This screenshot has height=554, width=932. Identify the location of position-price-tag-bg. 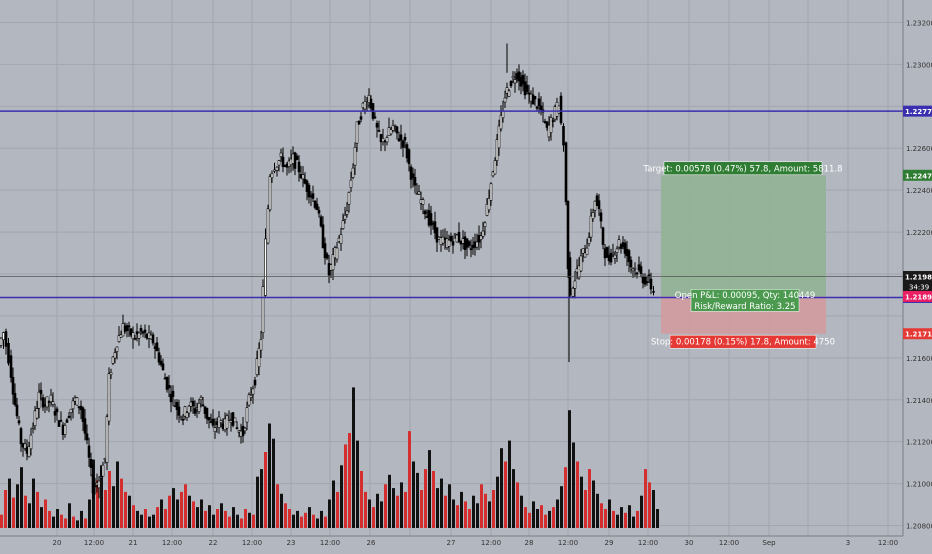
(917, 296).